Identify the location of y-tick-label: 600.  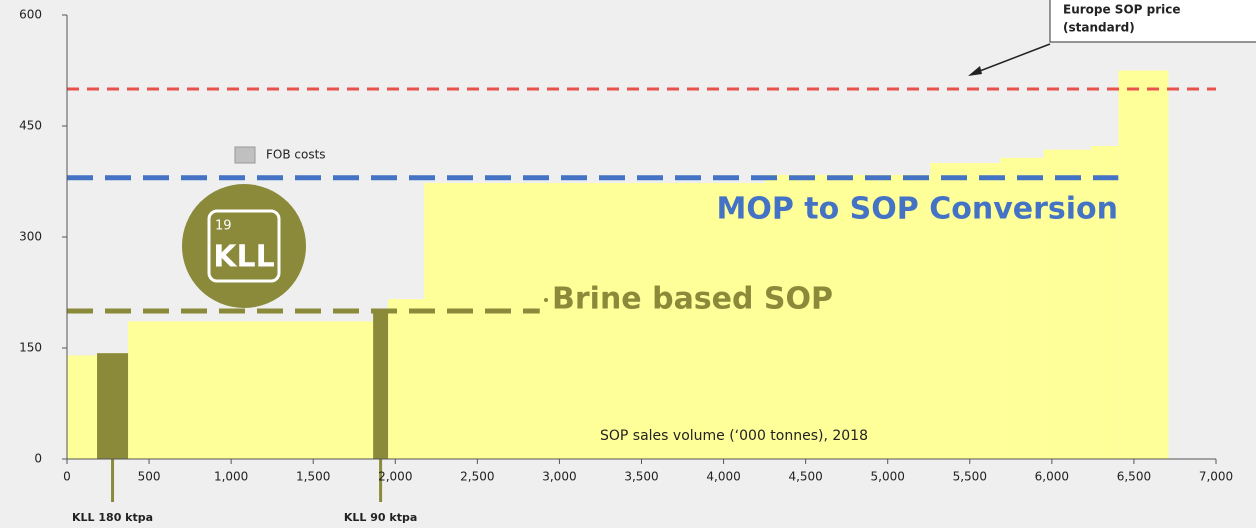
(30, 15).